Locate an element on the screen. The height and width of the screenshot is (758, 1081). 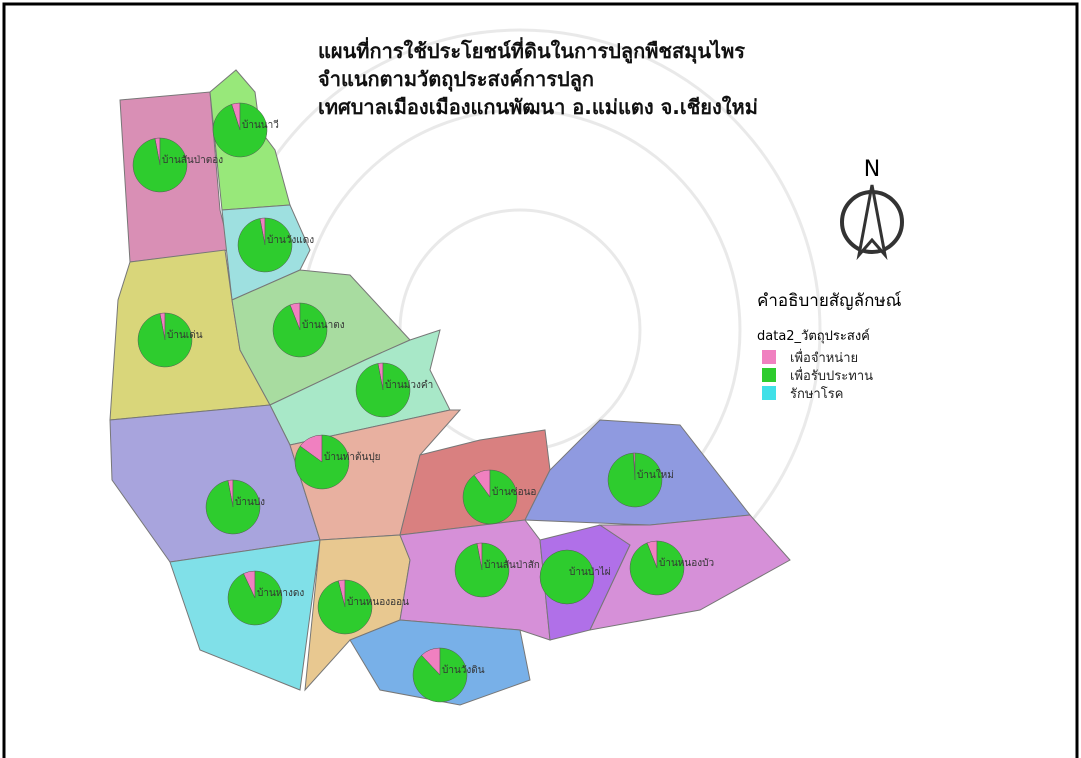
legend-label: รักษาโรค is located at coordinates (816, 394).